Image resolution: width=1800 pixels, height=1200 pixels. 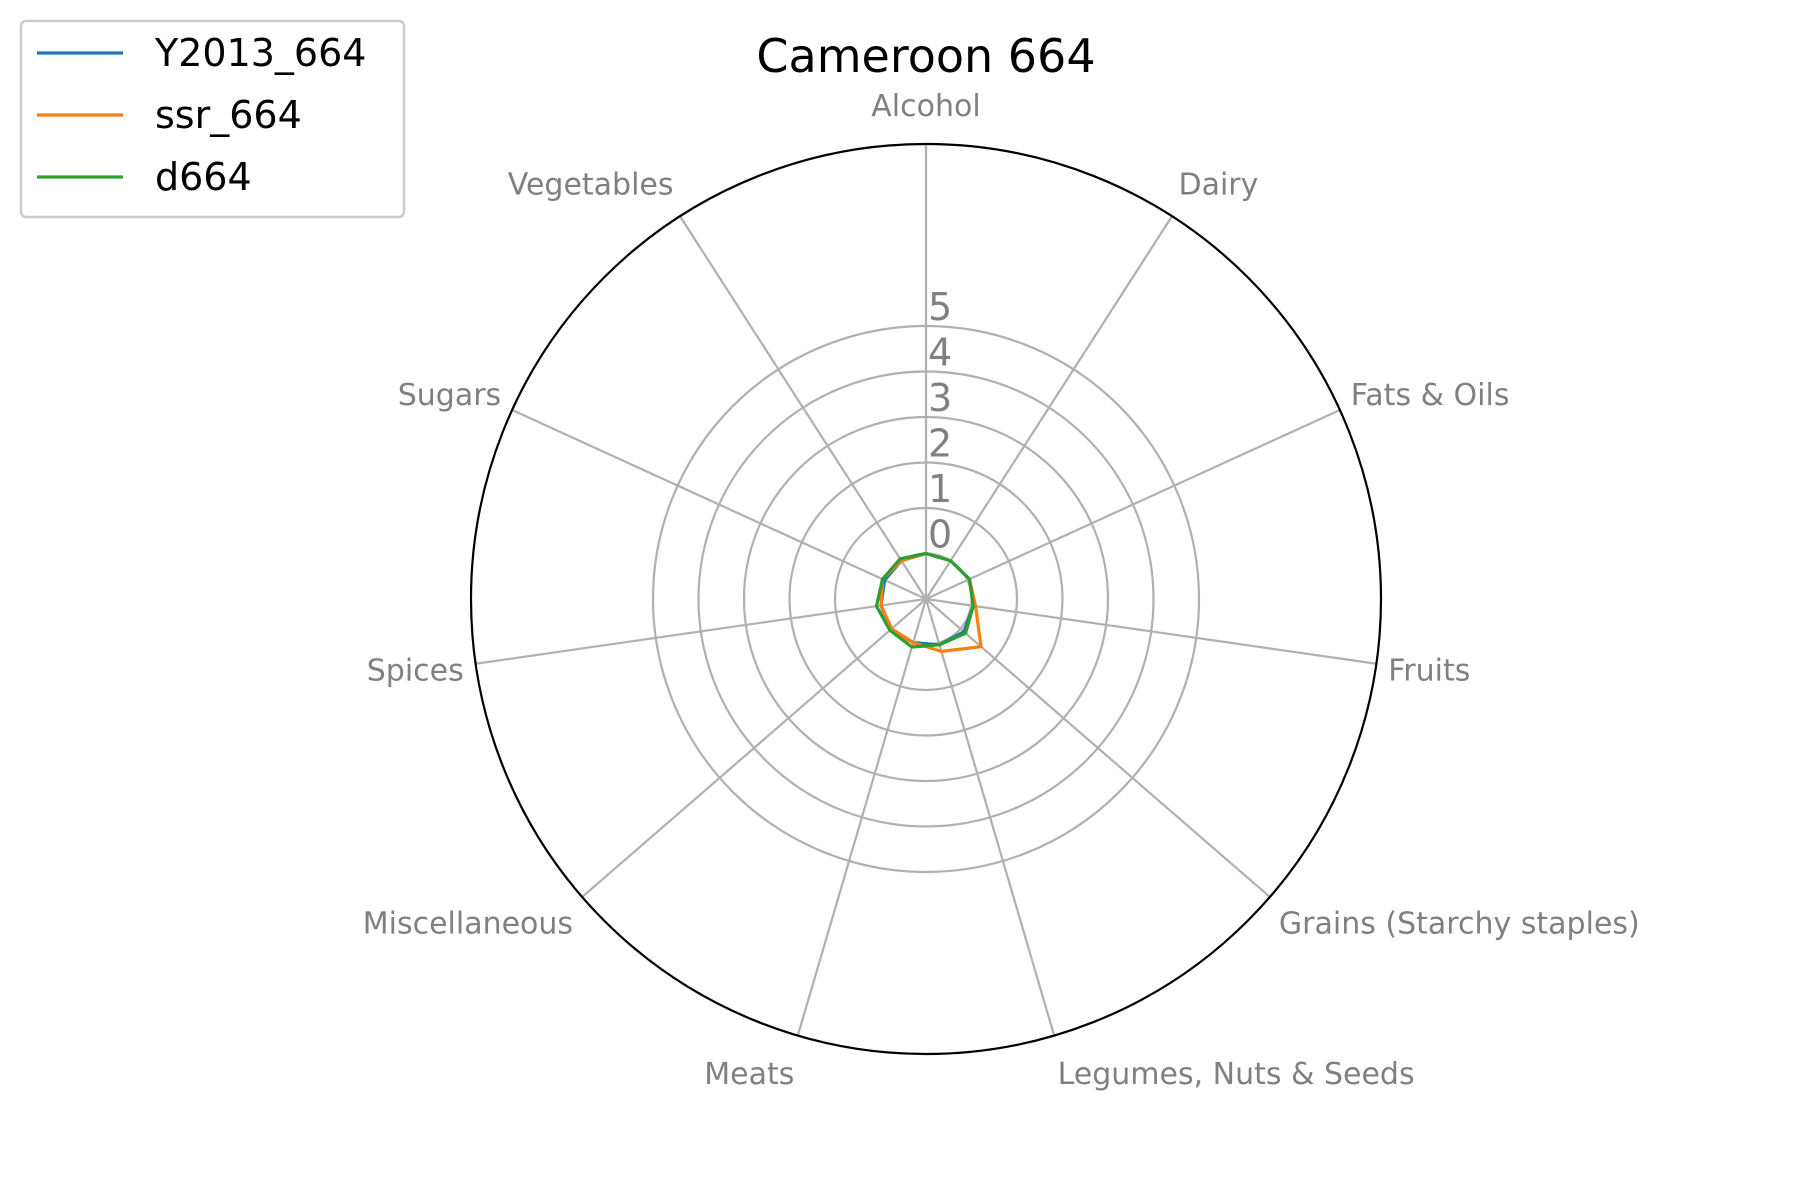 What do you see at coordinates (228, 115) in the screenshot?
I see `legend-label: ssr_664` at bounding box center [228, 115].